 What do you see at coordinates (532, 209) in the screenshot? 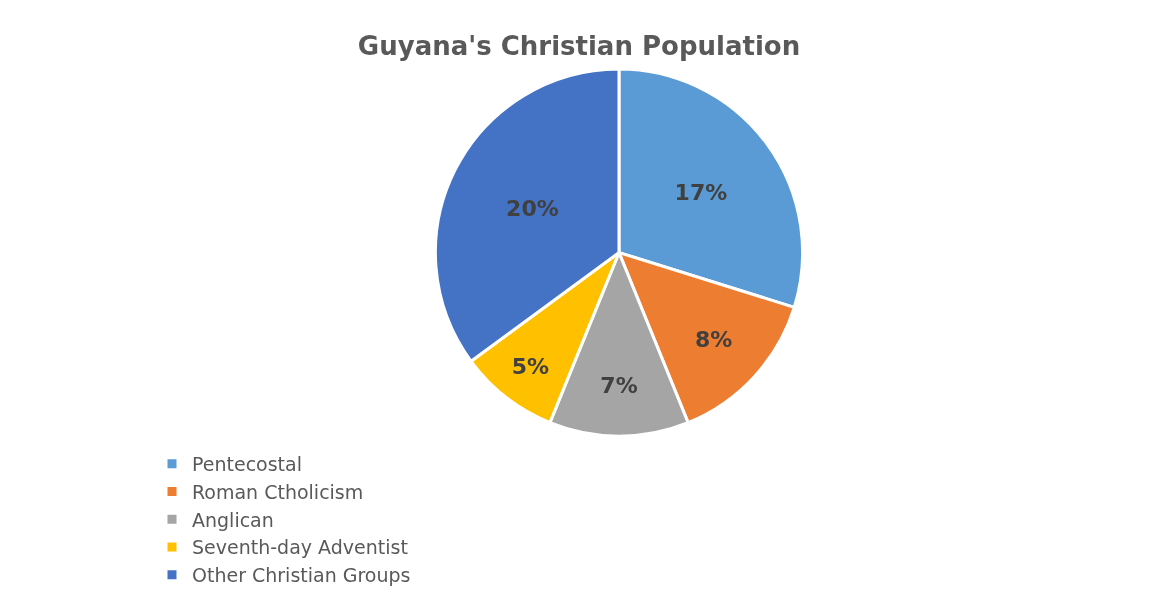
I see `data-label: 20%` at bounding box center [532, 209].